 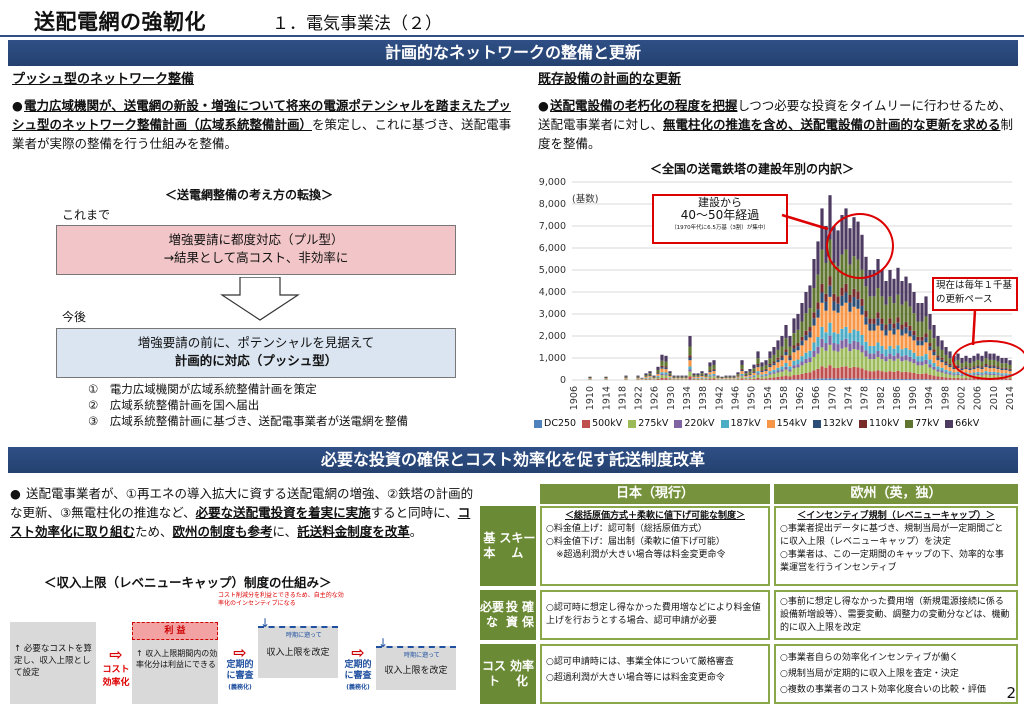 What do you see at coordinates (53, 661) in the screenshot?
I see `revcap-cost-text: ↑ 必要なコストを算定し、収入上限として設定` at bounding box center [53, 661].